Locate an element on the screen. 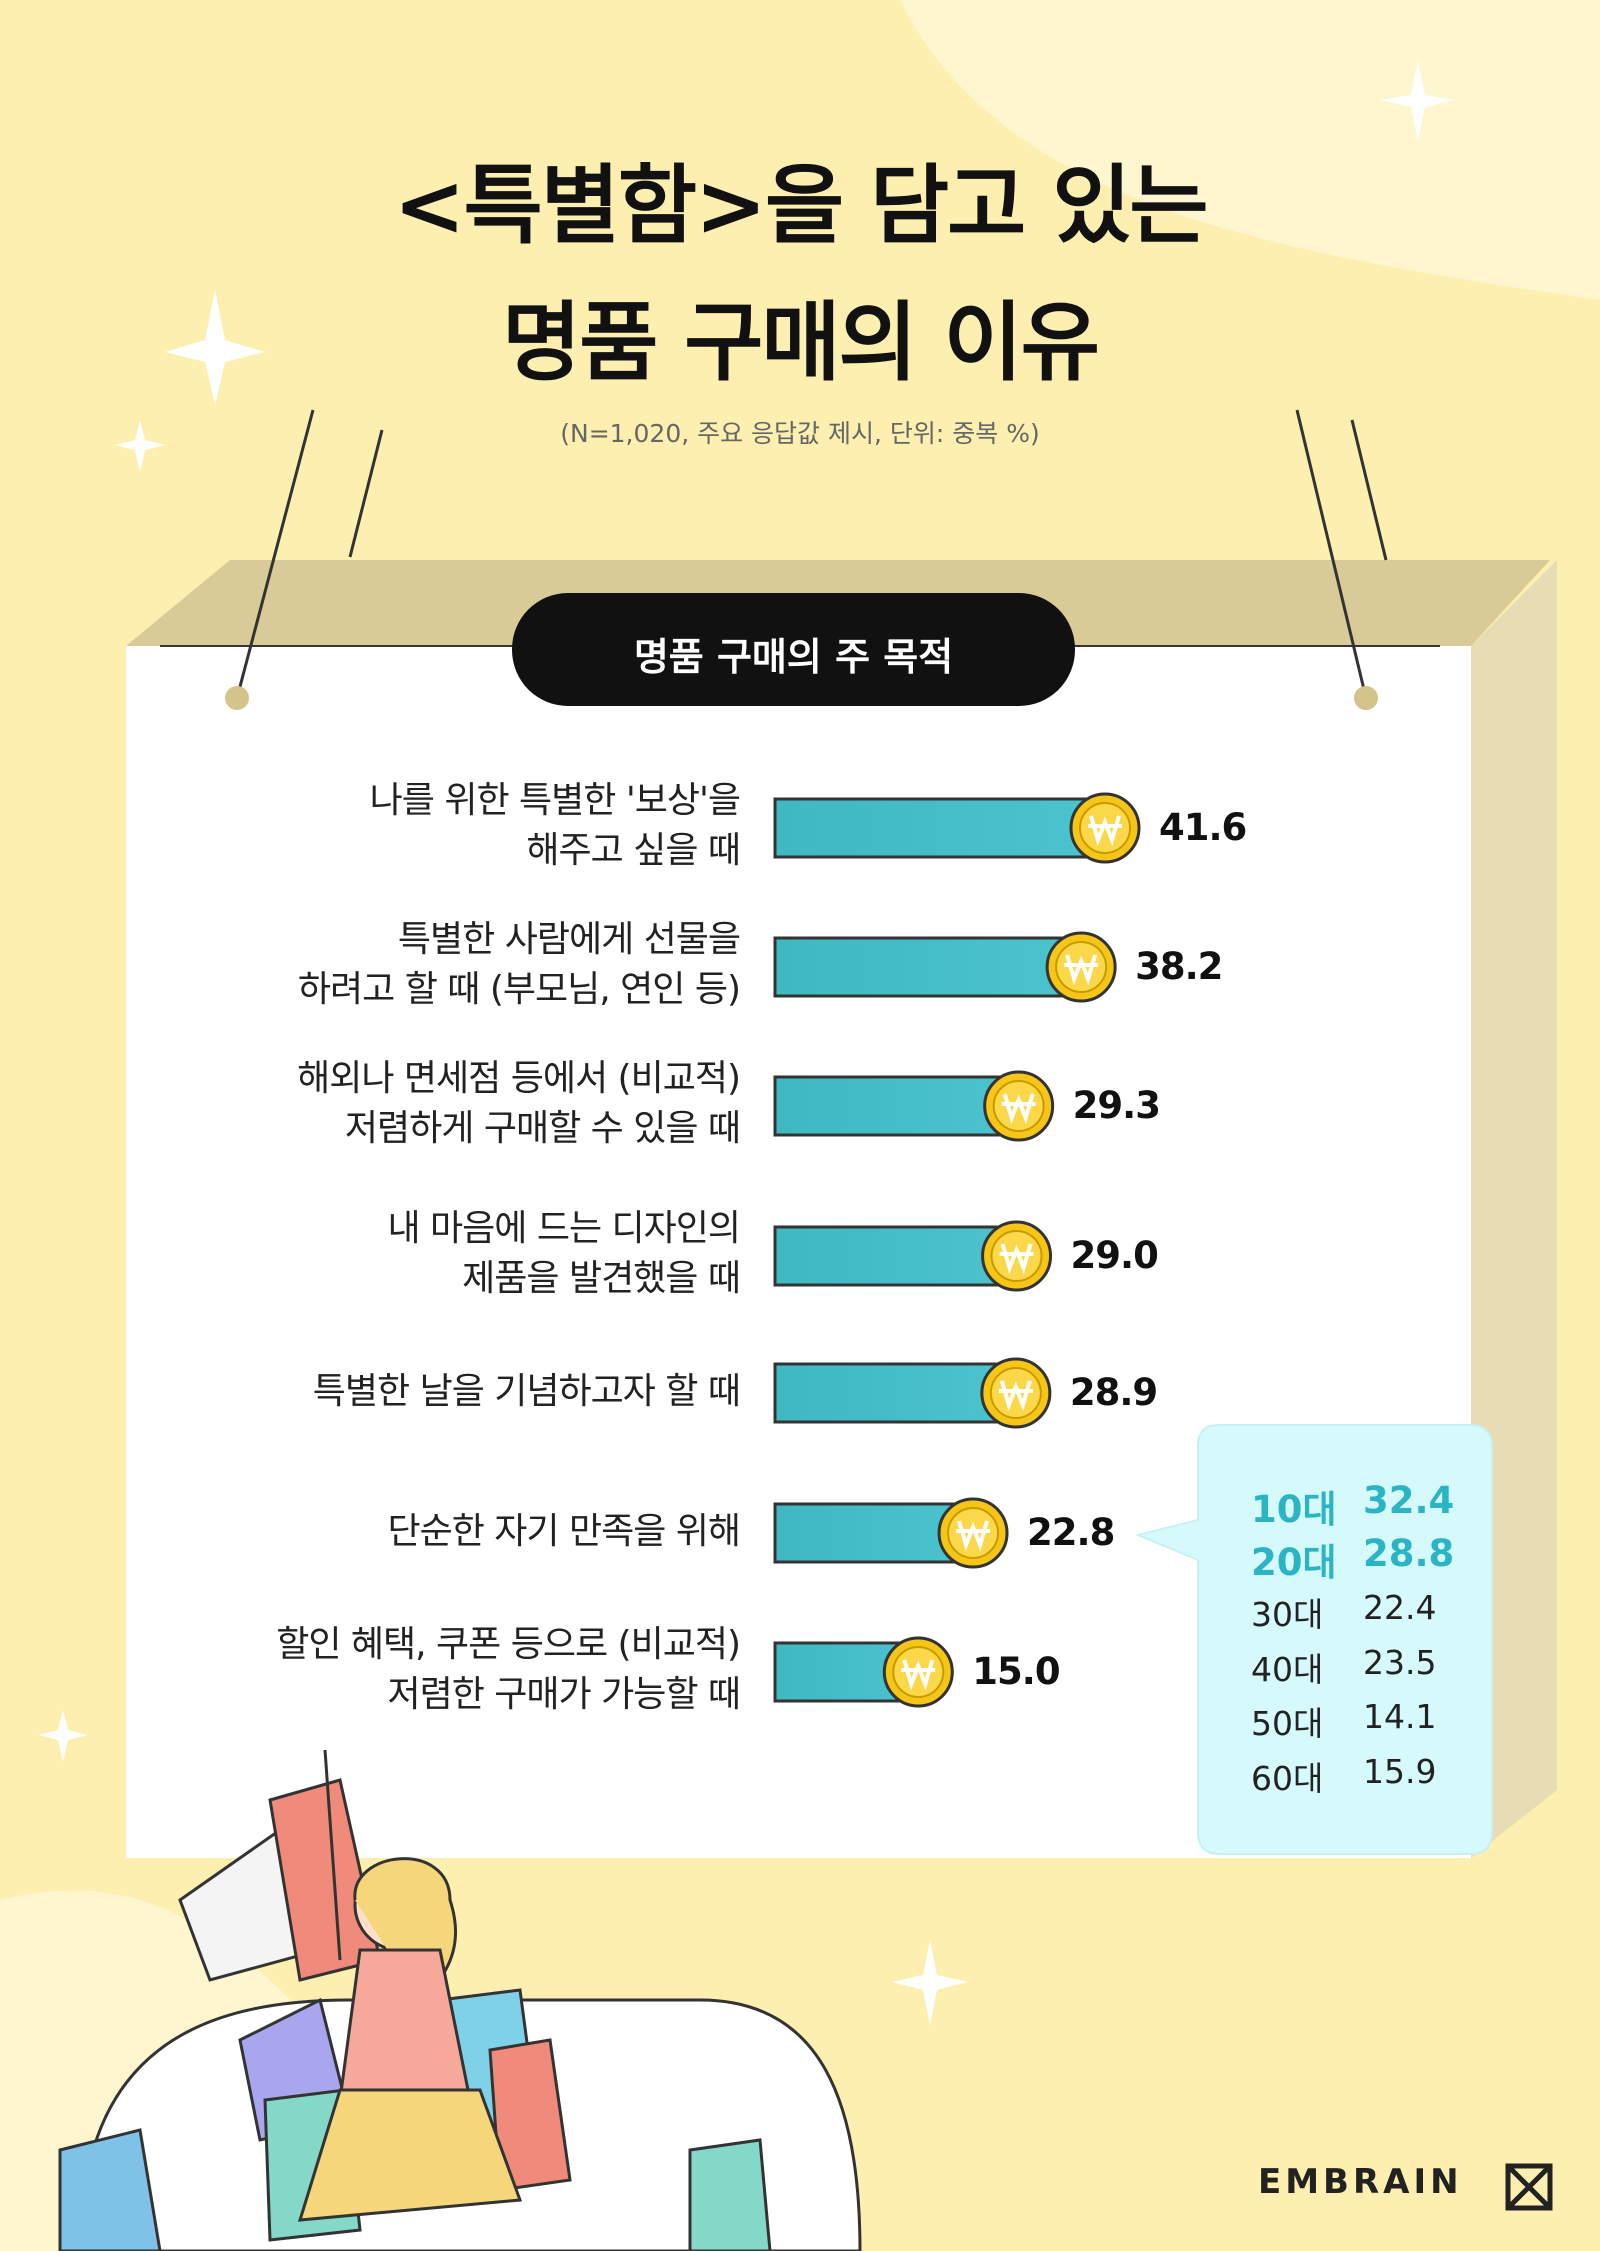  pill is located at coordinates (793, 649).